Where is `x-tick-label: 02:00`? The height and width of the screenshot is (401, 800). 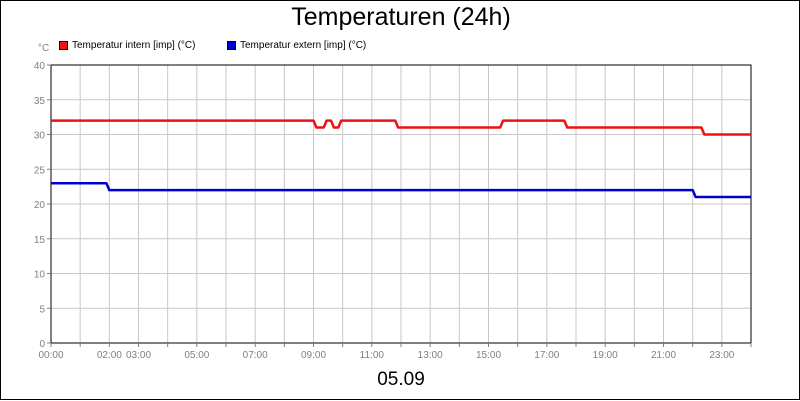
x-tick-label: 02:00 is located at coordinates (109, 355).